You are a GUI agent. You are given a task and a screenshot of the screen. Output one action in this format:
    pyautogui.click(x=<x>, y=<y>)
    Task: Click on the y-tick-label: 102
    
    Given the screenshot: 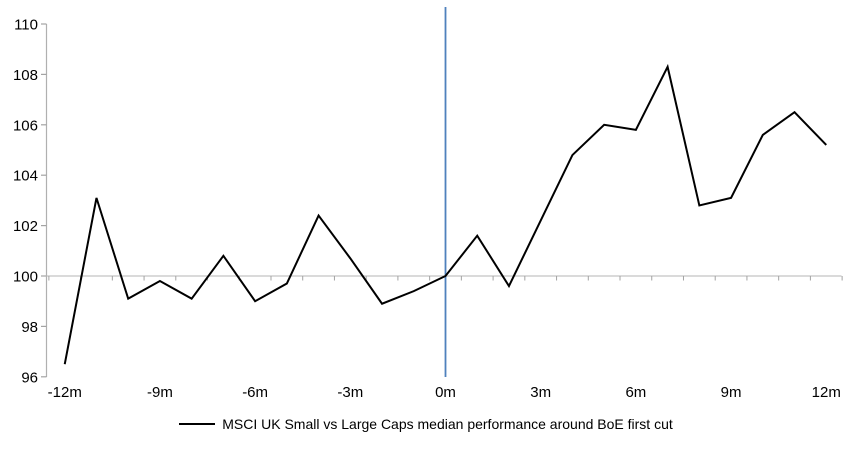 What is the action you would take?
    pyautogui.click(x=25, y=226)
    